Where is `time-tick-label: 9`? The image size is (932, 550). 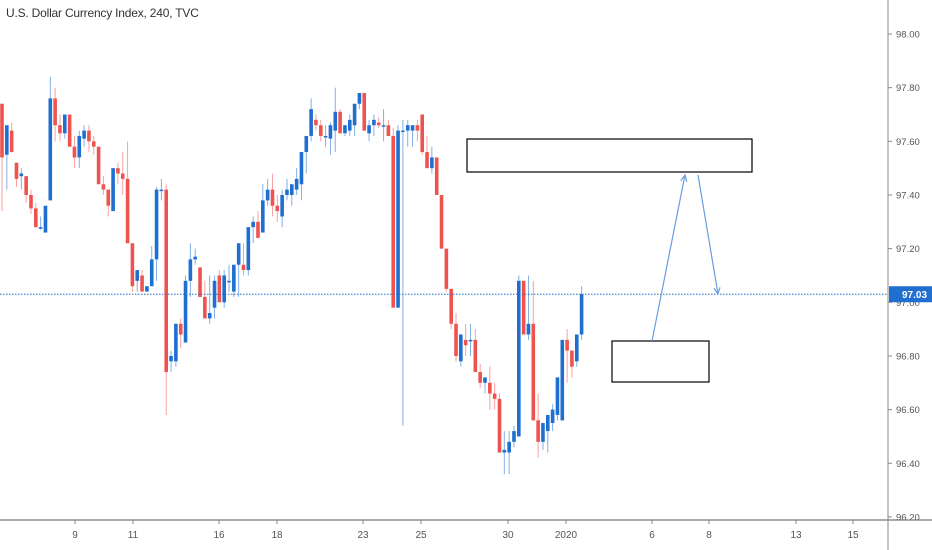 time-tick-label: 9 is located at coordinates (75, 535).